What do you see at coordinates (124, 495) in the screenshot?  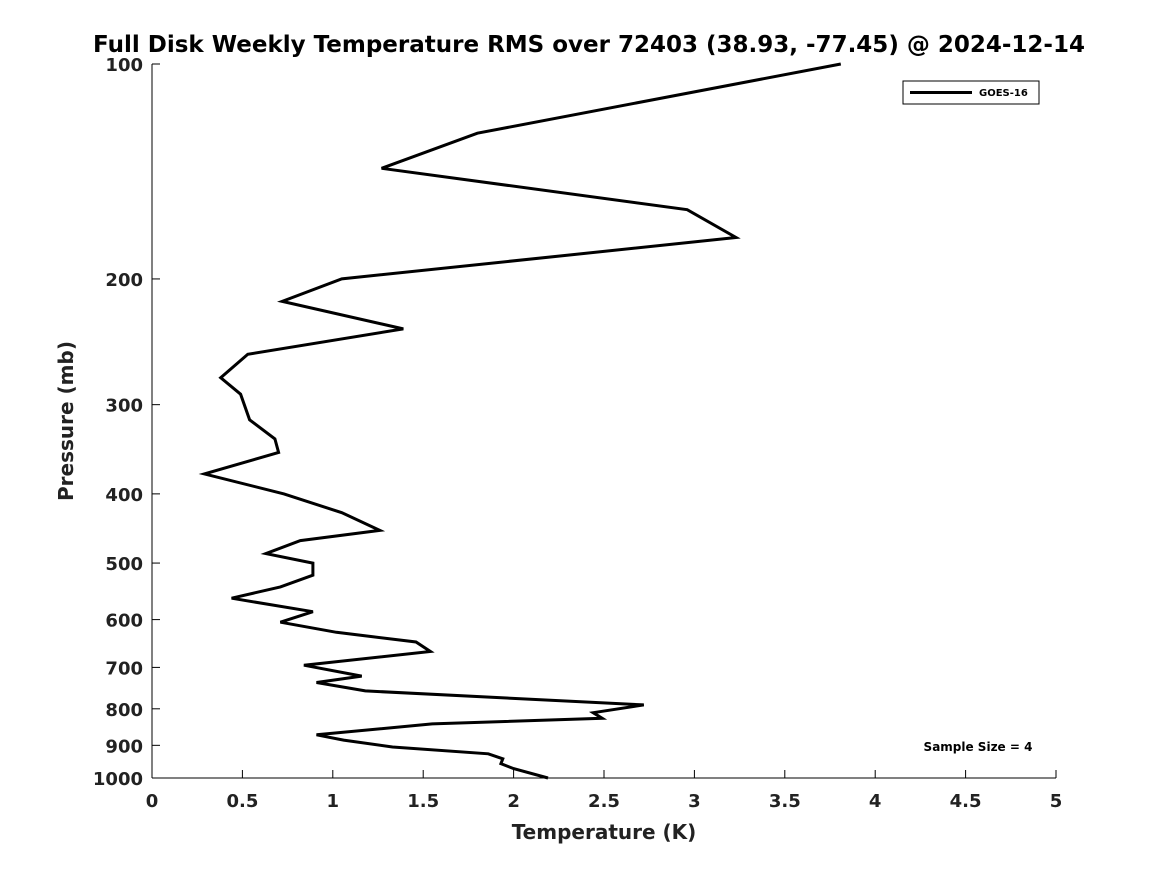 I see `y-tick-label: 400` at bounding box center [124, 495].